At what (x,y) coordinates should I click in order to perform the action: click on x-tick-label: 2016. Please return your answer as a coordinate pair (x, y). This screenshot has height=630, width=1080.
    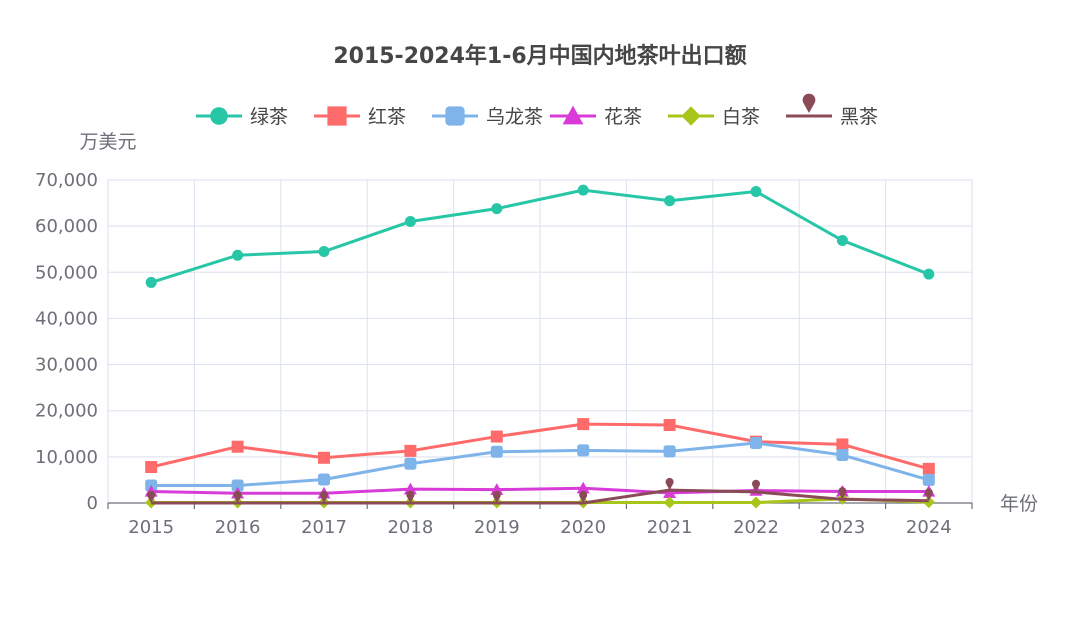
    Looking at the image, I should click on (238, 527).